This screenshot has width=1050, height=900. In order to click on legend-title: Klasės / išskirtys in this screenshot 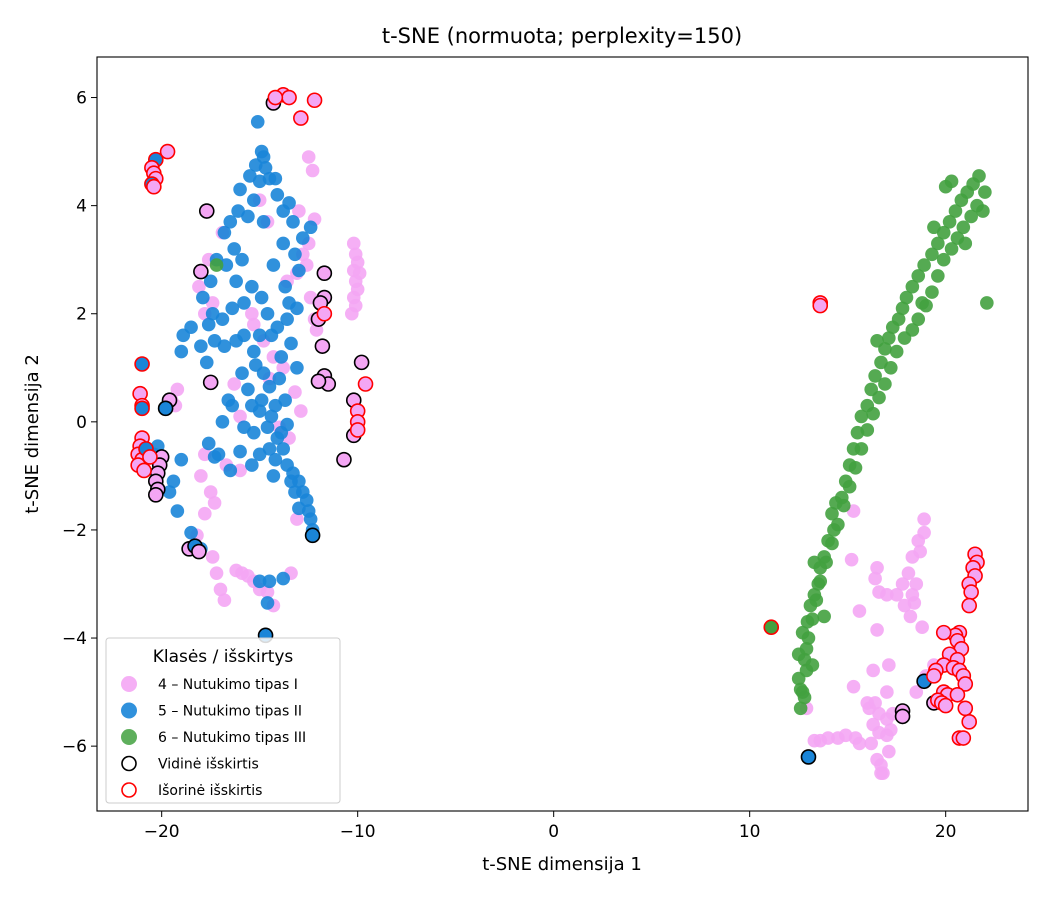, I will do `click(223, 657)`.